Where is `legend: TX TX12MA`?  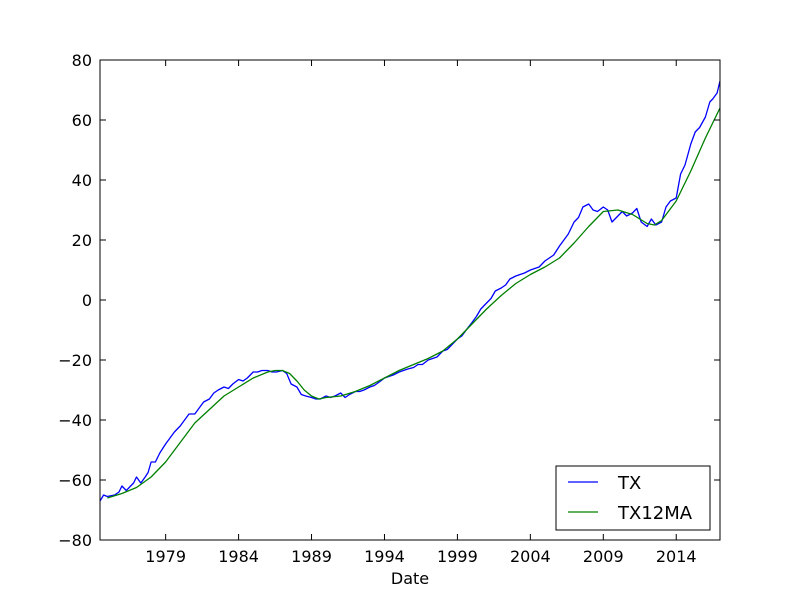 legend: TX TX12MA is located at coordinates (633, 498).